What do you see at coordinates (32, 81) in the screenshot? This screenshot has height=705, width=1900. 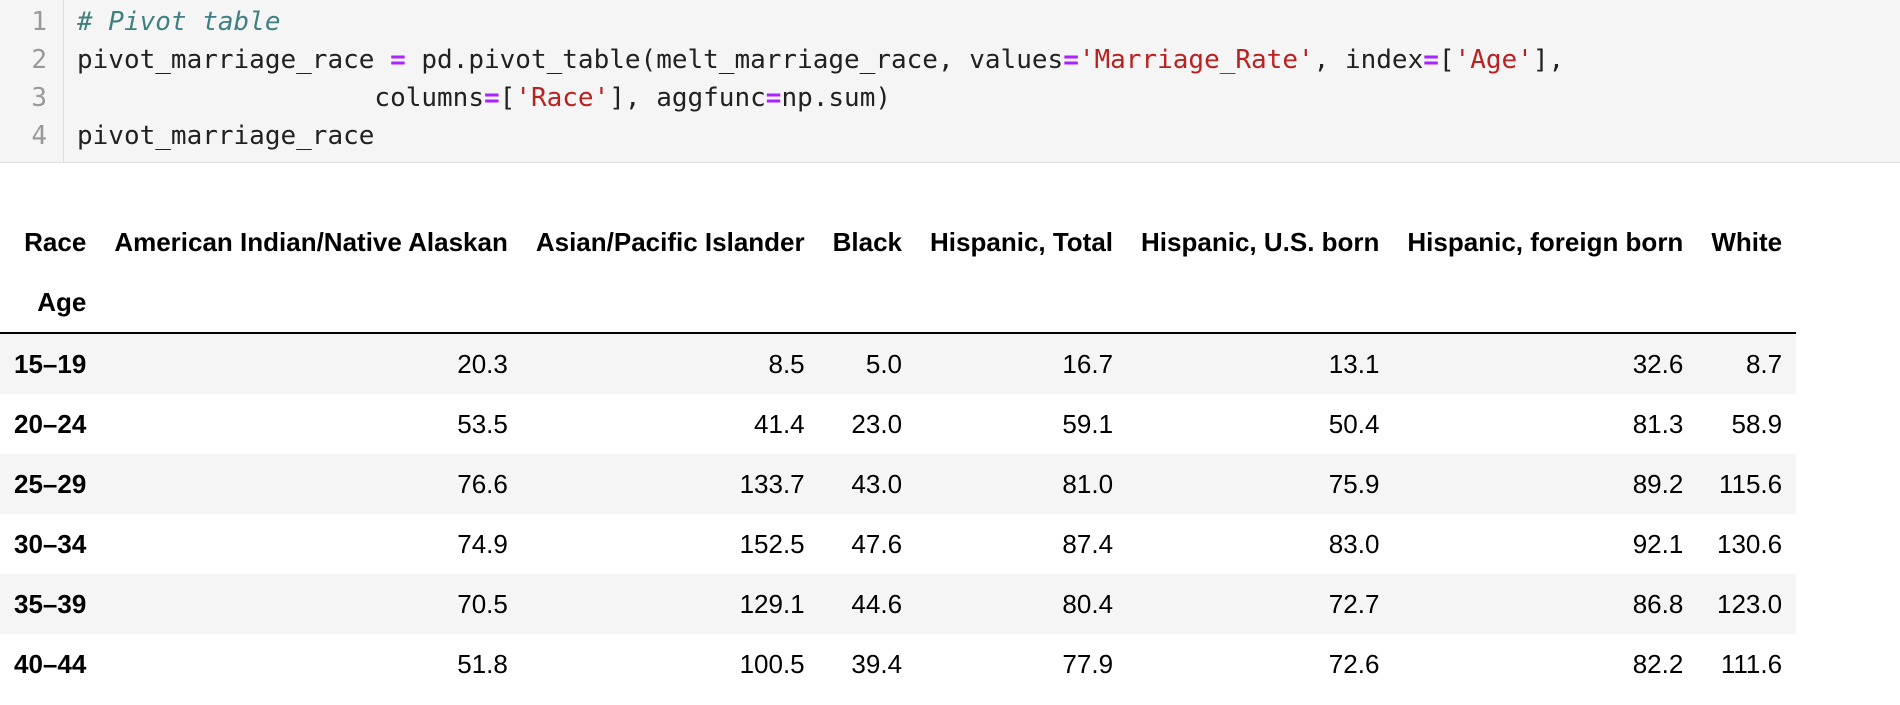 I see `line-number-gutter: 1 2 3 4` at bounding box center [32, 81].